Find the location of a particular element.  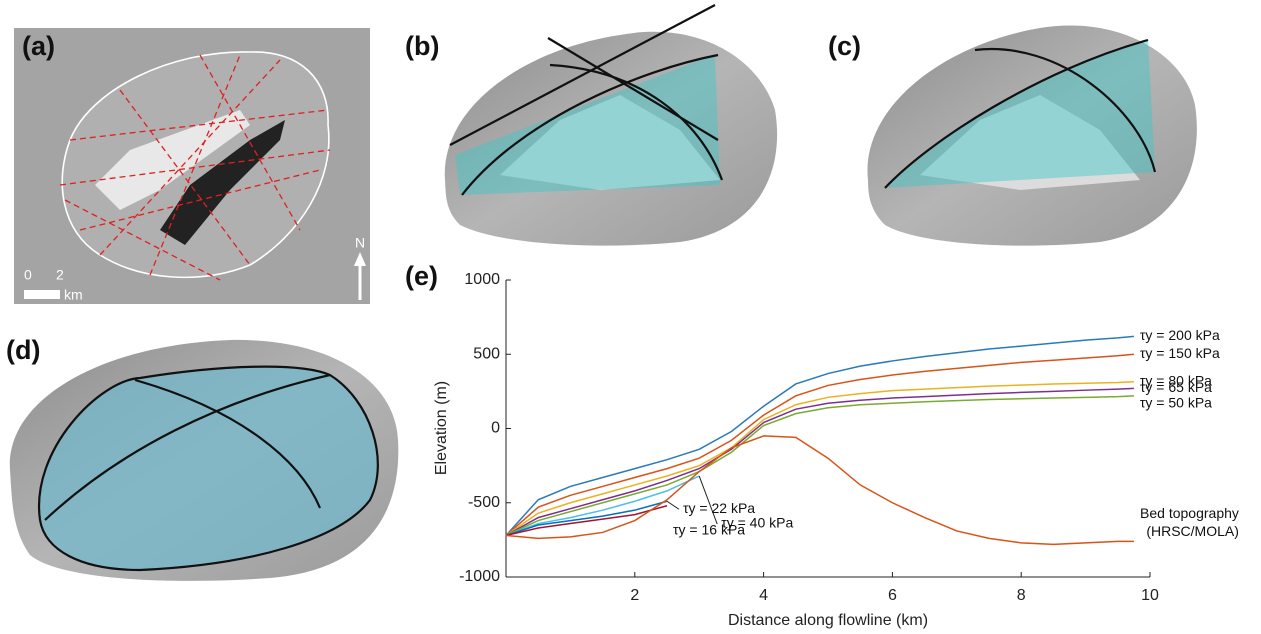

panel-label: (d) is located at coordinates (23, 350).